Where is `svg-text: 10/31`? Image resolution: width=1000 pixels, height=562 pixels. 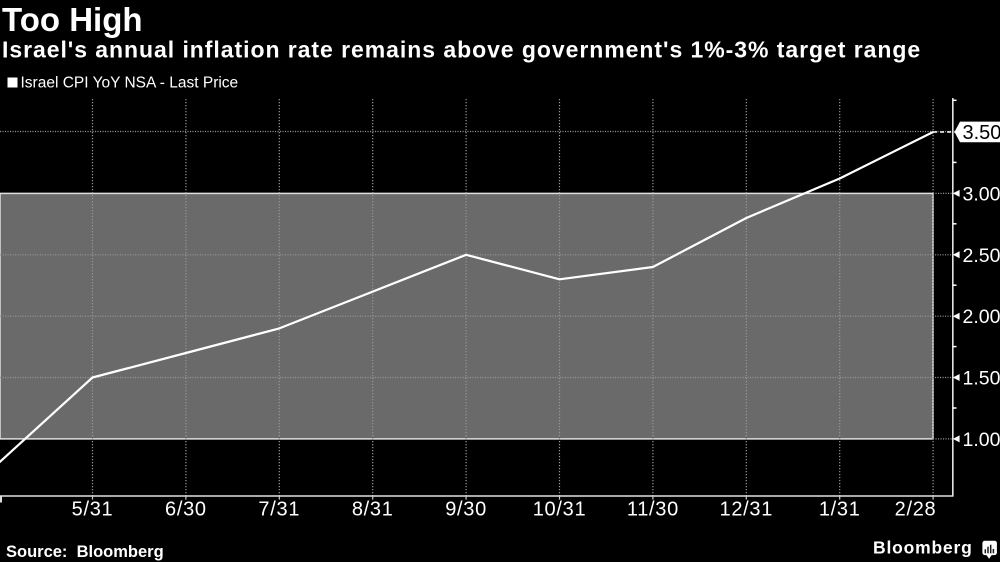
svg-text: 10/31 is located at coordinates (560, 510).